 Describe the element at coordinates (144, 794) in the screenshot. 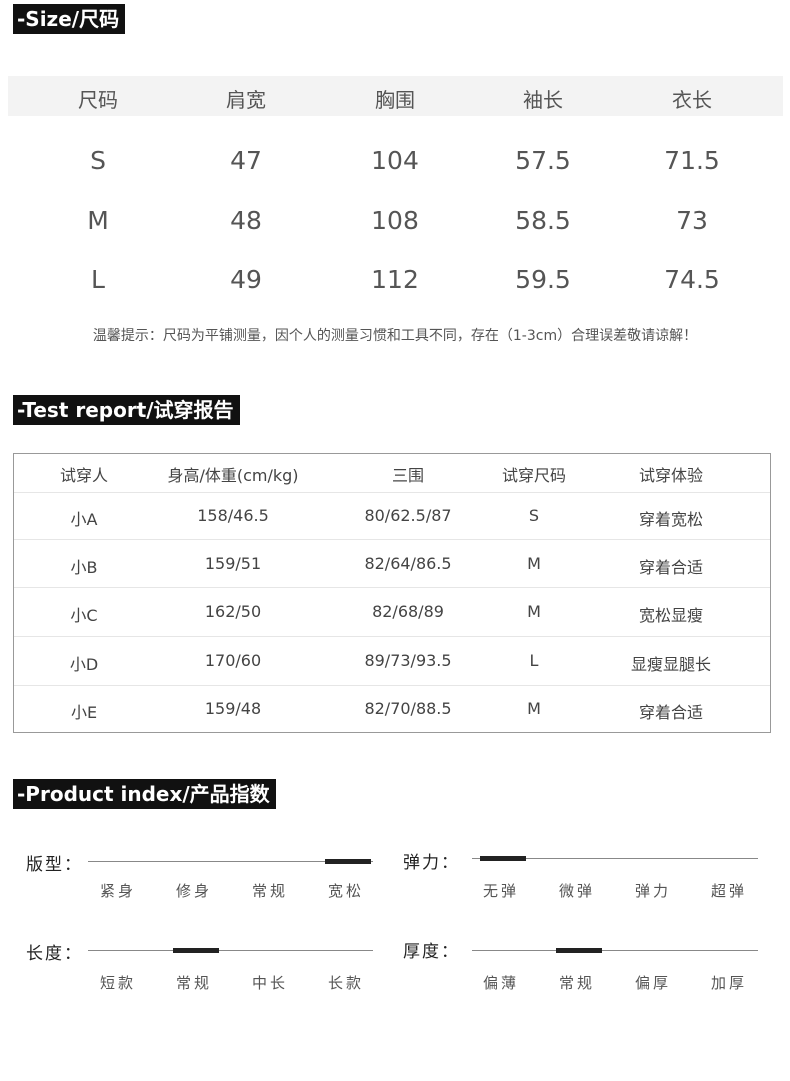

I see `product-index-title: -Product index/产品指数` at that location.